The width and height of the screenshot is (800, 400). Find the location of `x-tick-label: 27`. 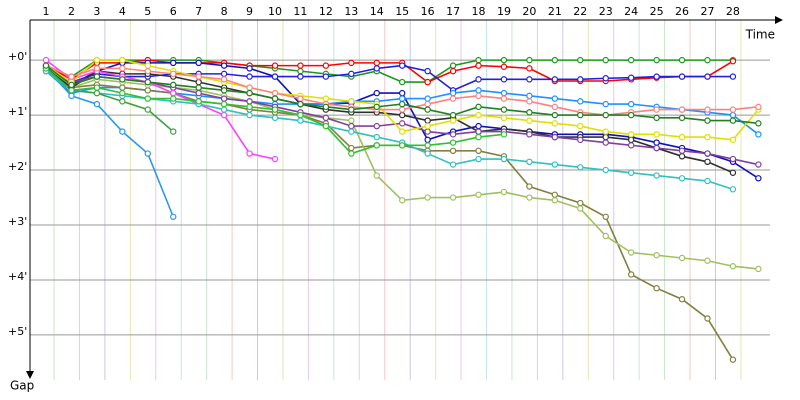

x-tick-label: 27 is located at coordinates (707, 11).